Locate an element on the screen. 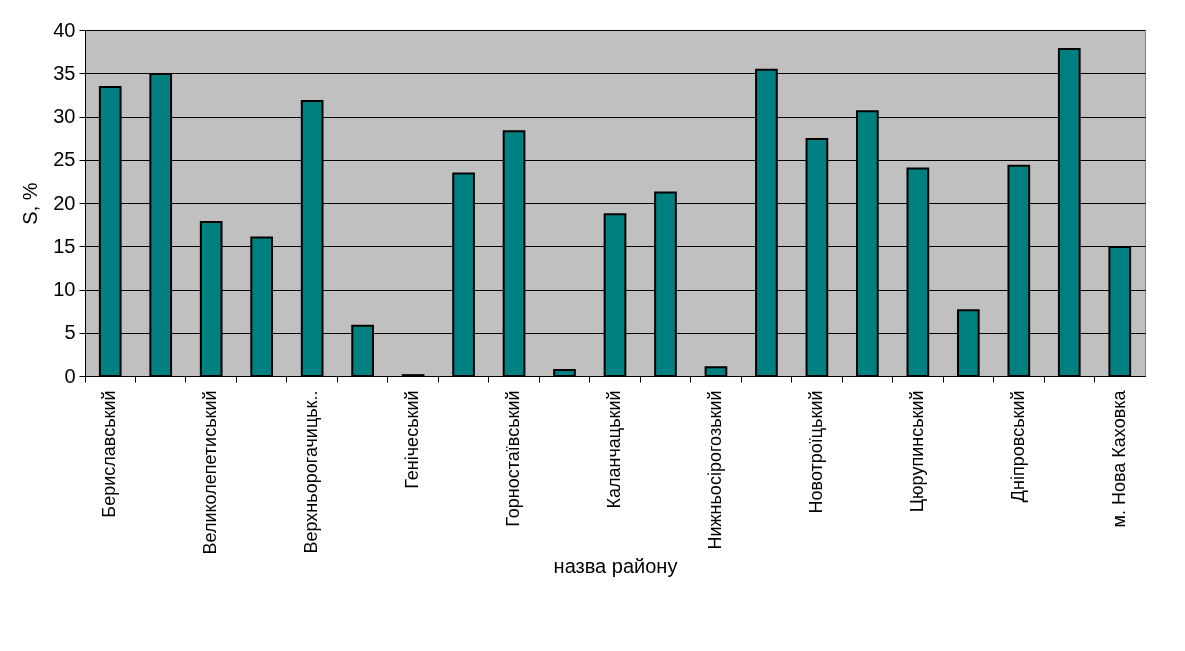  y-tick-label: 30 is located at coordinates (64, 116).